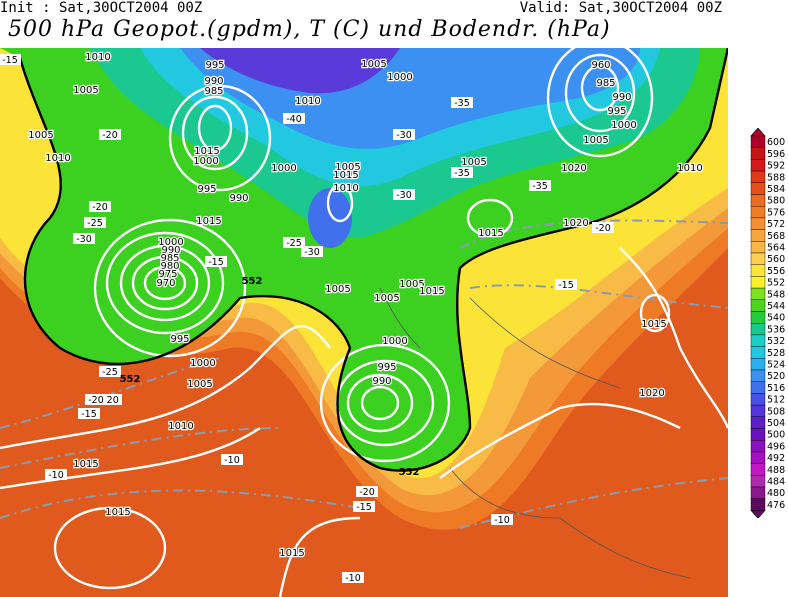 Image resolution: width=788 pixels, height=597 pixels. I want to click on legend-label: 536, so click(776, 329).